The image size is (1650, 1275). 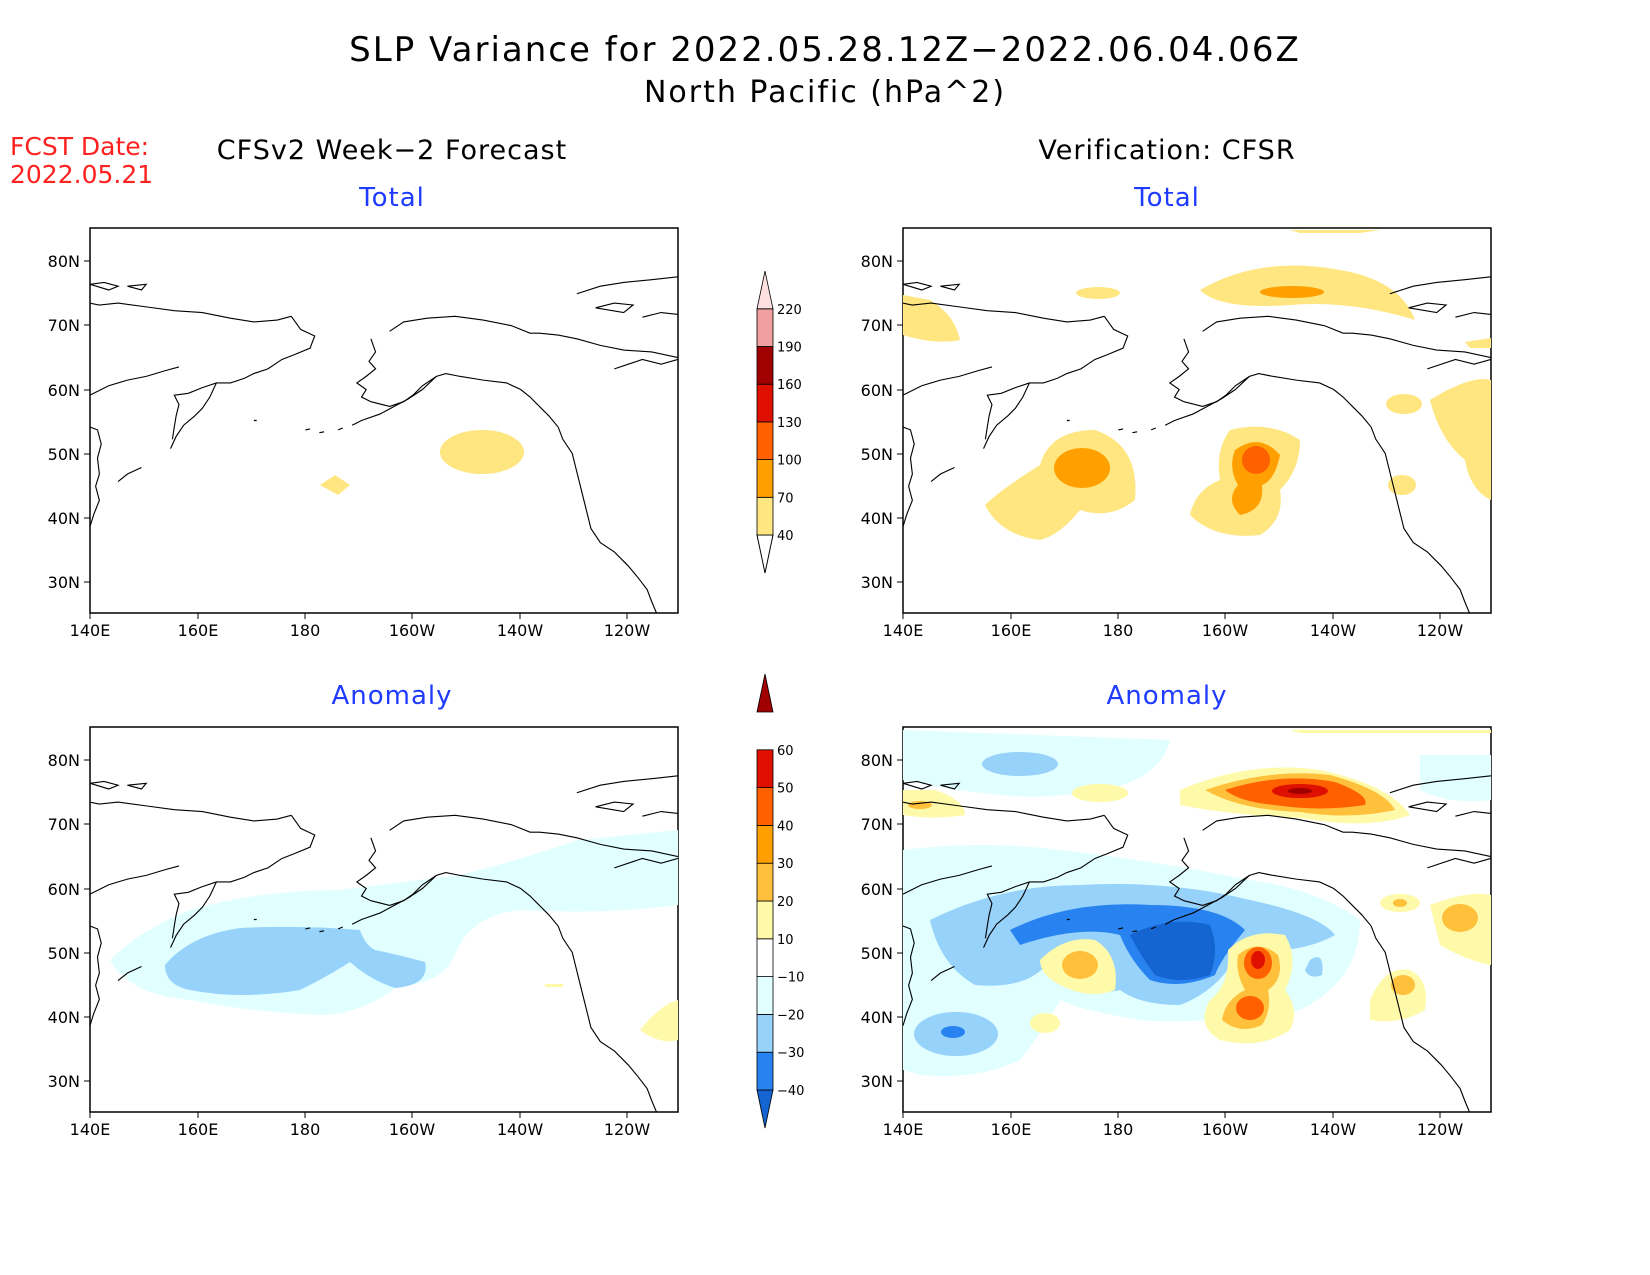 I want to click on verification-anomaly-title: Anomaly, so click(x=1167, y=696).